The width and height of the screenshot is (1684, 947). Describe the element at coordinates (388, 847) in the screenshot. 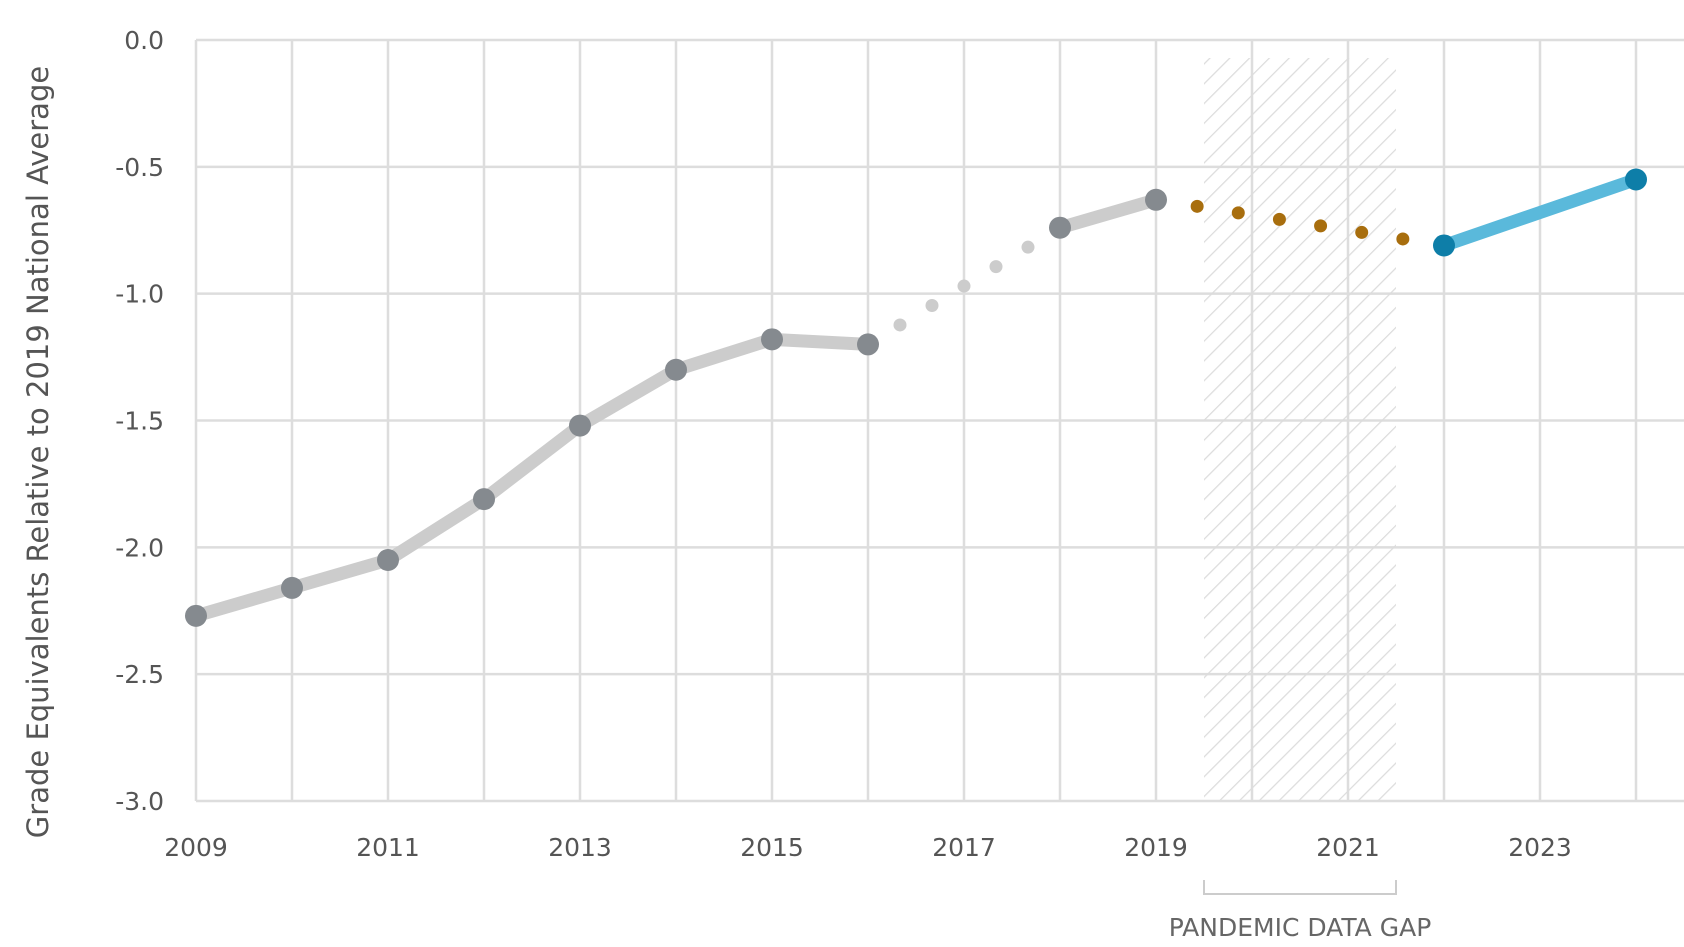

I see `x-tick-label: 2011` at that location.